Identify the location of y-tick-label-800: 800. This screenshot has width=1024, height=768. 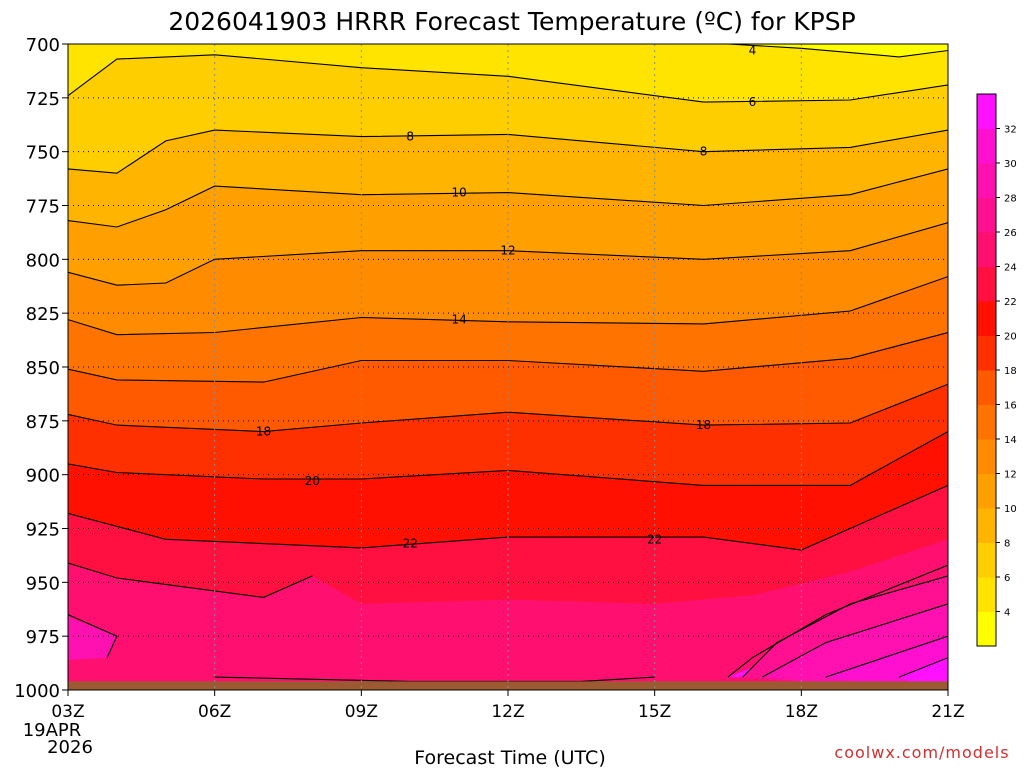
(43, 260).